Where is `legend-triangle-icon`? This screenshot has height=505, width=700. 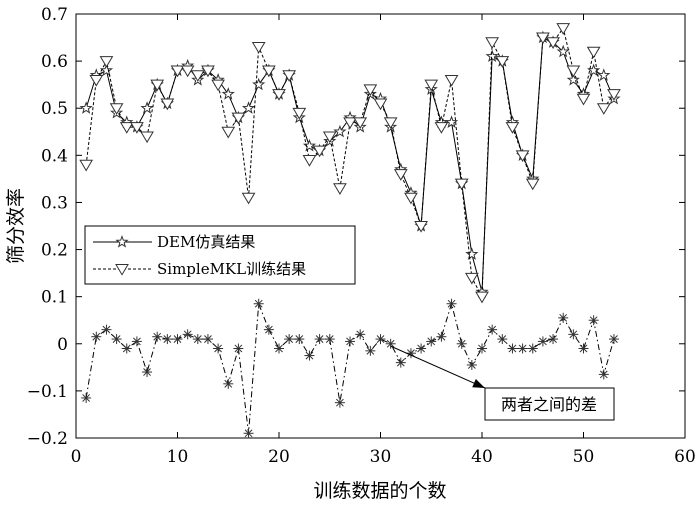
legend-triangle-icon is located at coordinates (122, 270).